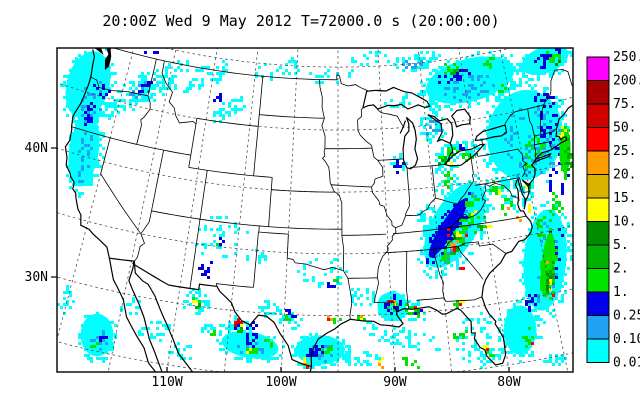  I want to click on meridian-line, so click(142, 210).